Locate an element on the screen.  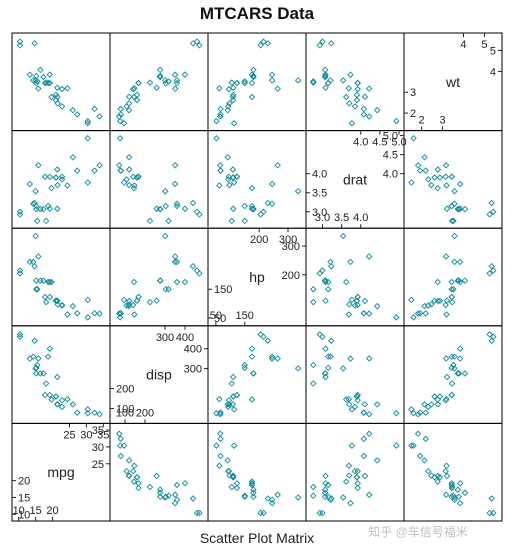
panel-drat-vs-wt is located at coordinates (355, 82).